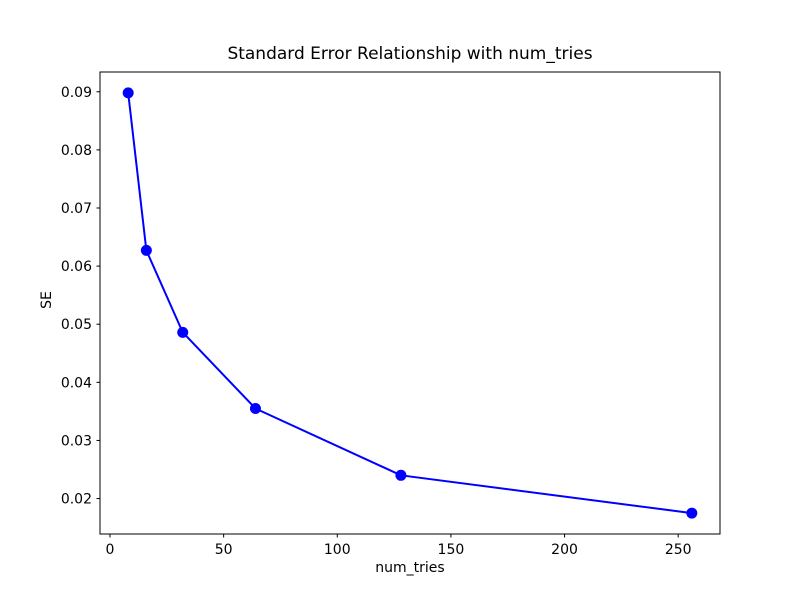 Image resolution: width=800 pixels, height=600 pixels. Describe the element at coordinates (337, 550) in the screenshot. I see `x-tick-label: 100` at that location.